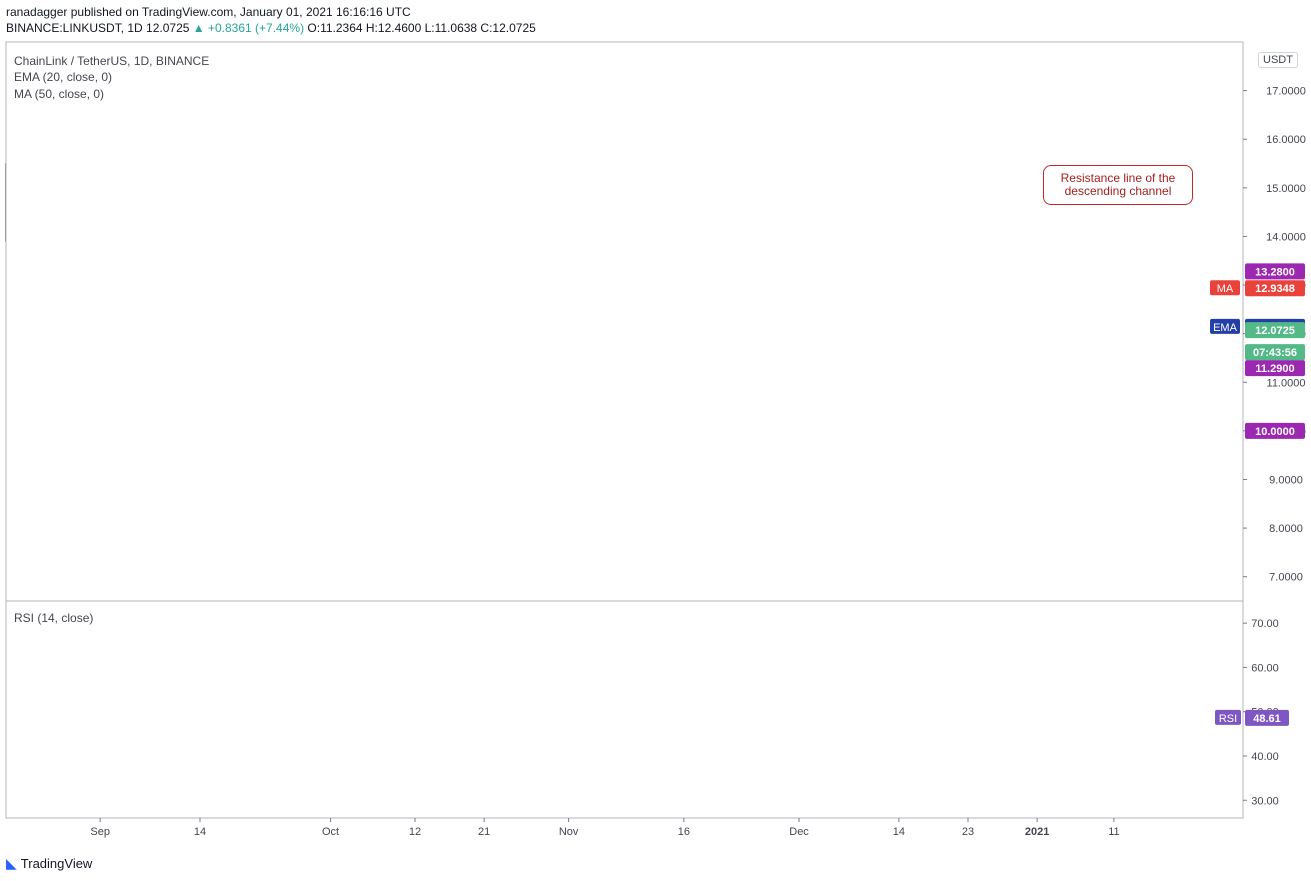  What do you see at coordinates (1286, 140) in the screenshot?
I see `price-axis-label: 16.0000` at bounding box center [1286, 140].